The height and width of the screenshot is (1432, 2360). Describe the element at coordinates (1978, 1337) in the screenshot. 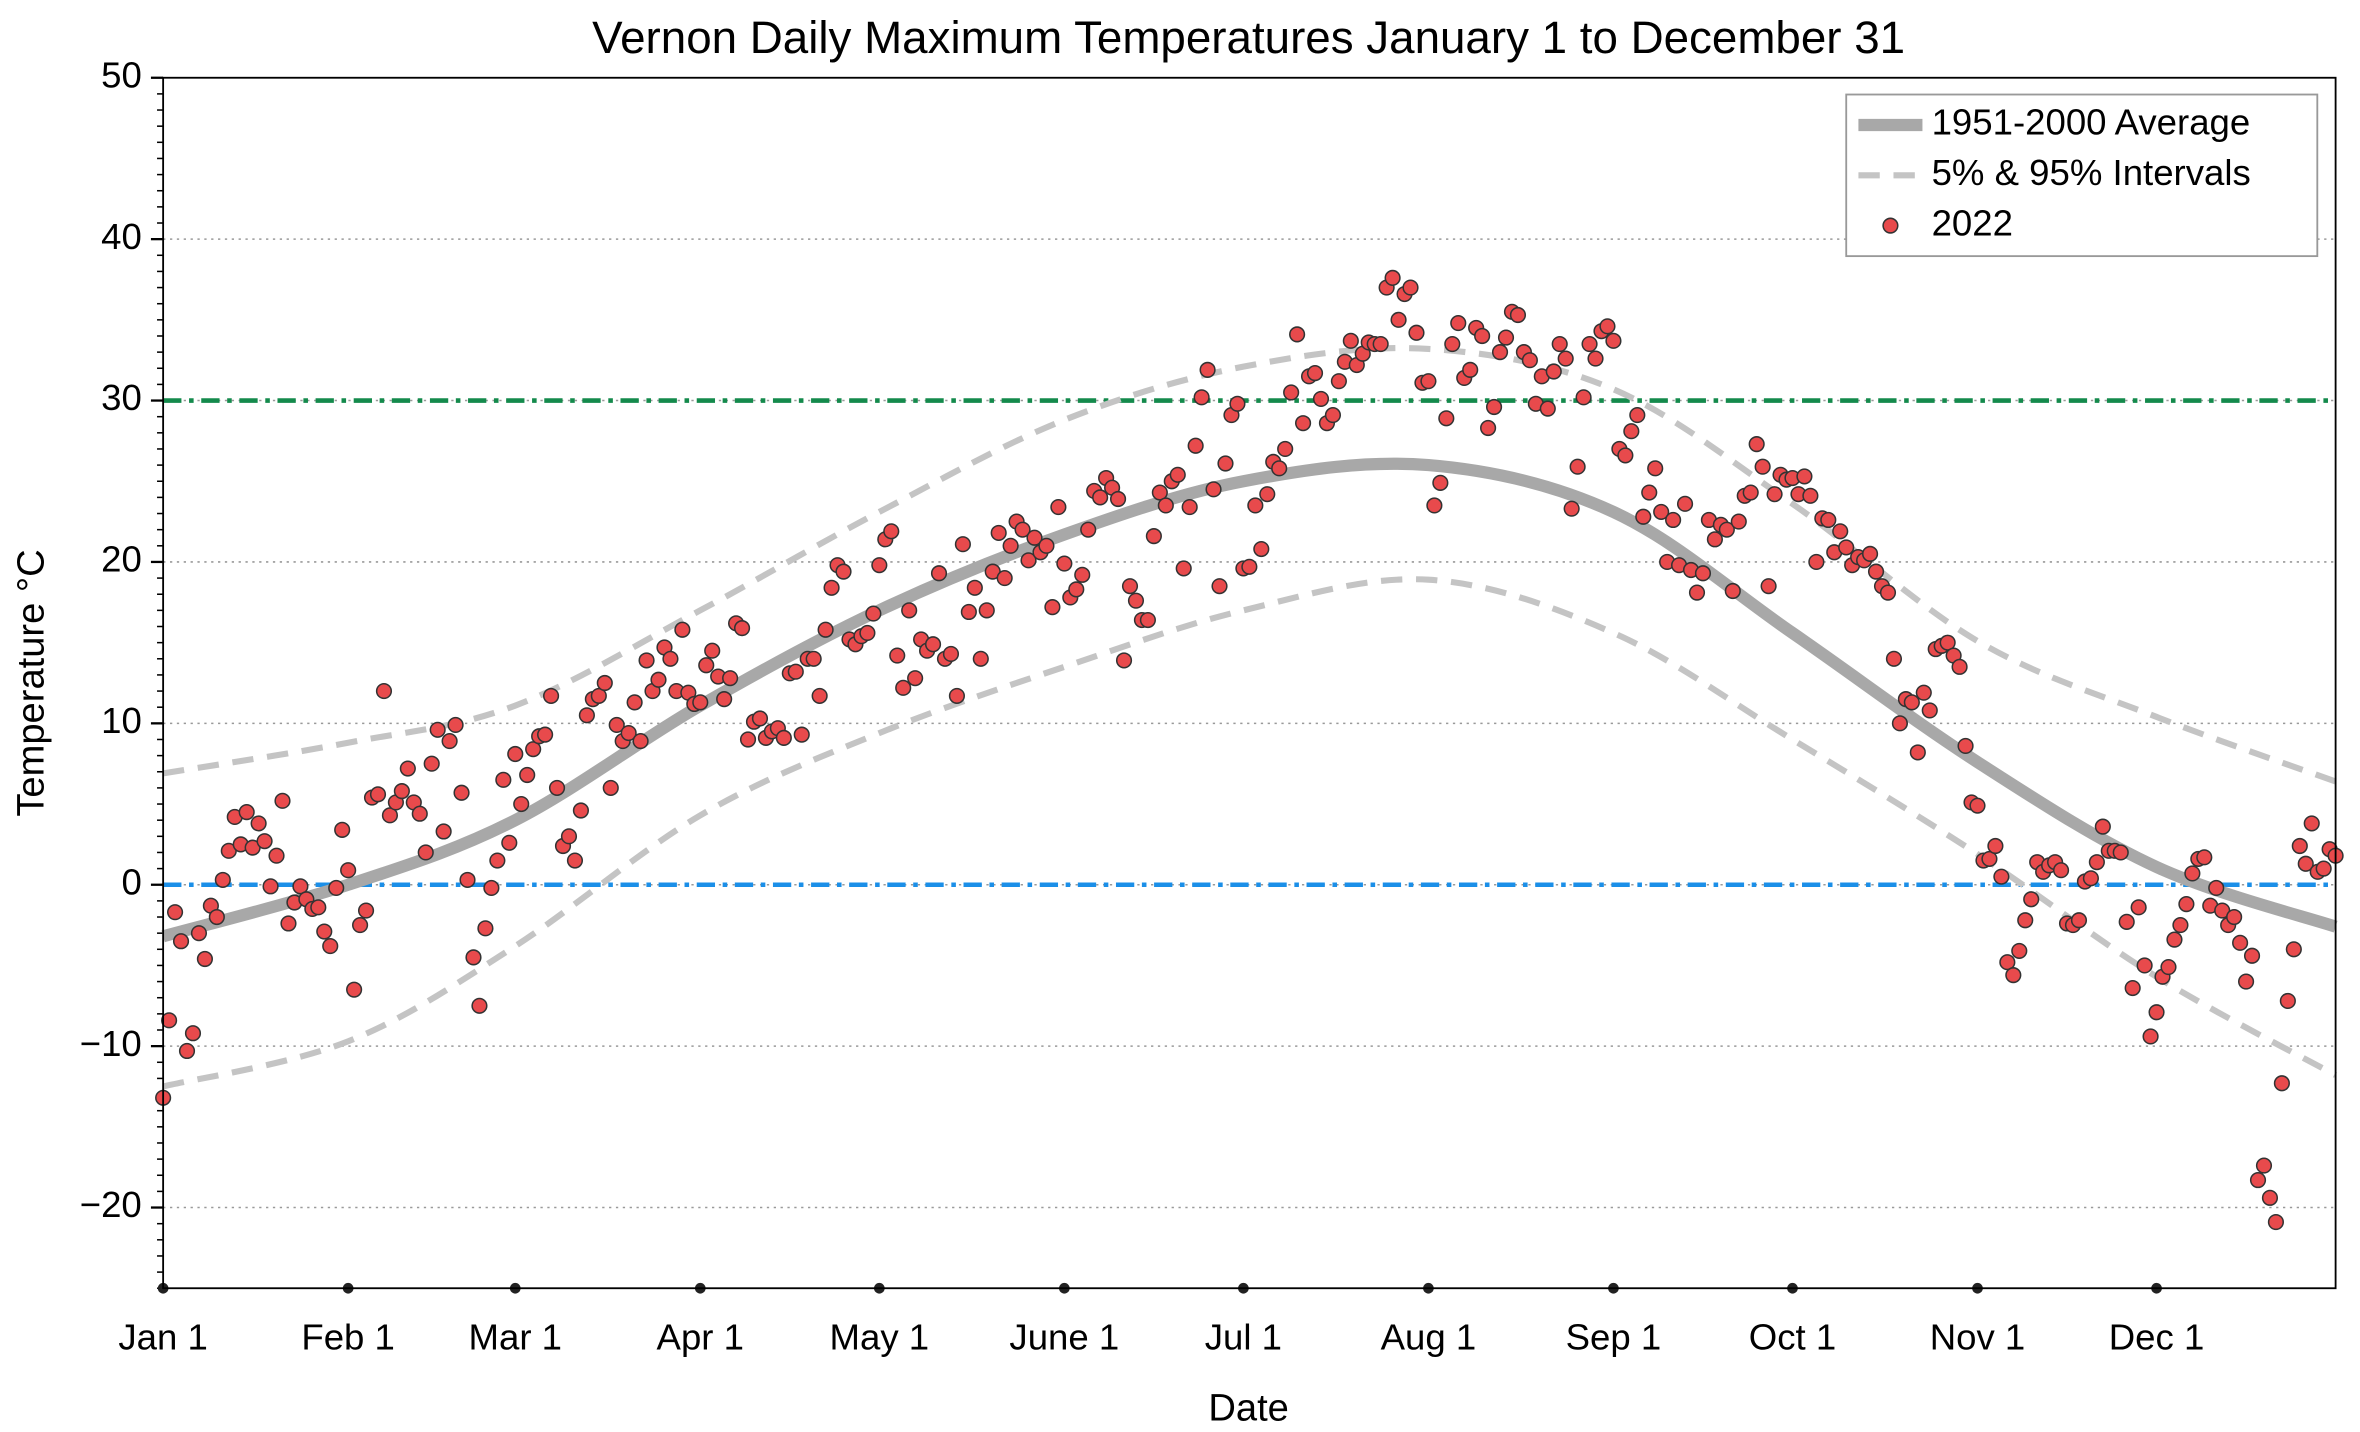

I see `x-tick-label: Nov 1` at that location.